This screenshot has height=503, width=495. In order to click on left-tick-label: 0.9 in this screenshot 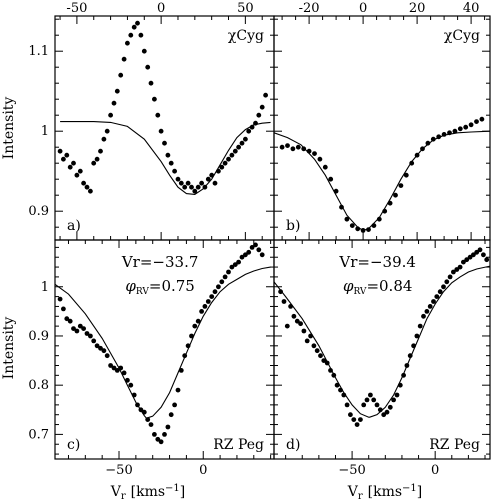, I will do `click(38, 211)`.